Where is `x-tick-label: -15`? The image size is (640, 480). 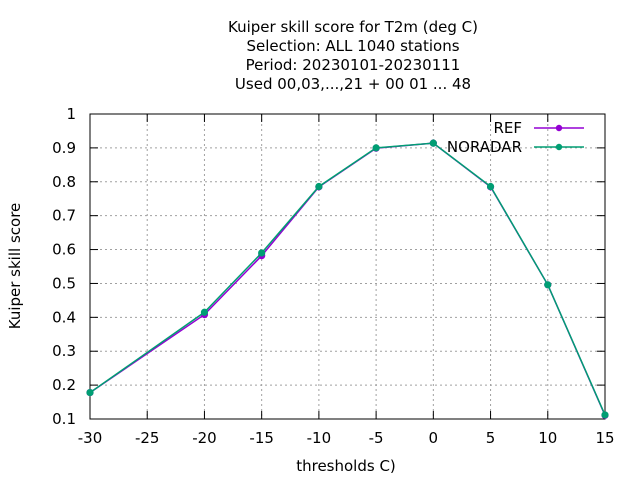
x-tick-label: -15 is located at coordinates (261, 438).